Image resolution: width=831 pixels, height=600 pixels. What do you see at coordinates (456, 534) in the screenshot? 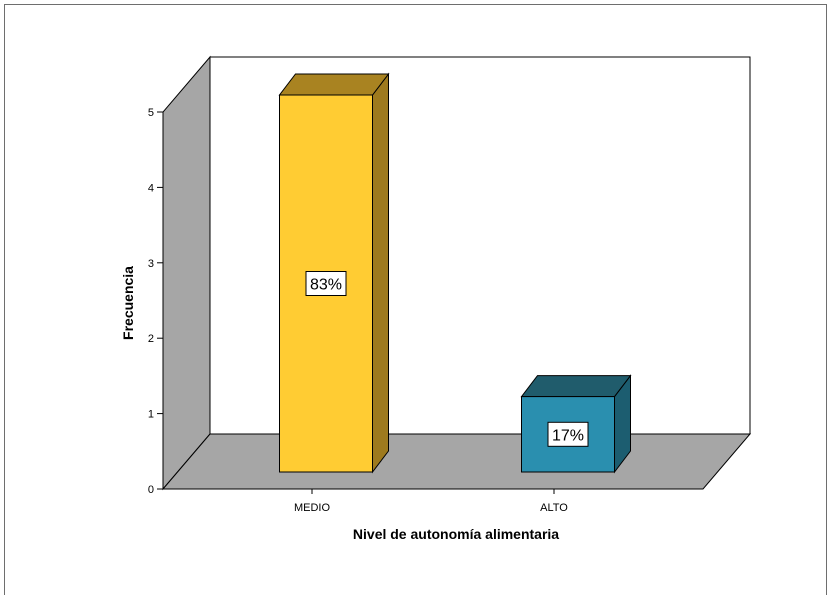
I see `x-axis-label: Nivel de autonomía alimentaria` at bounding box center [456, 534].